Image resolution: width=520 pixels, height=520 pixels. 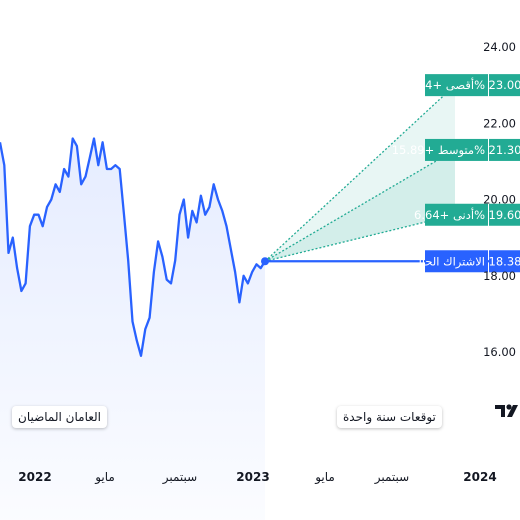 What do you see at coordinates (507, 413) in the screenshot?
I see `tradingview-logo-icon` at bounding box center [507, 413].